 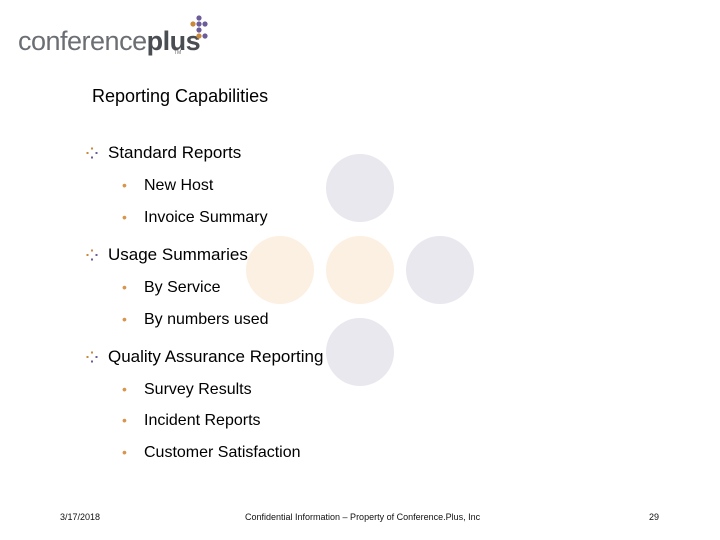 I want to click on logo-text-plus: plus, so click(x=173, y=41).